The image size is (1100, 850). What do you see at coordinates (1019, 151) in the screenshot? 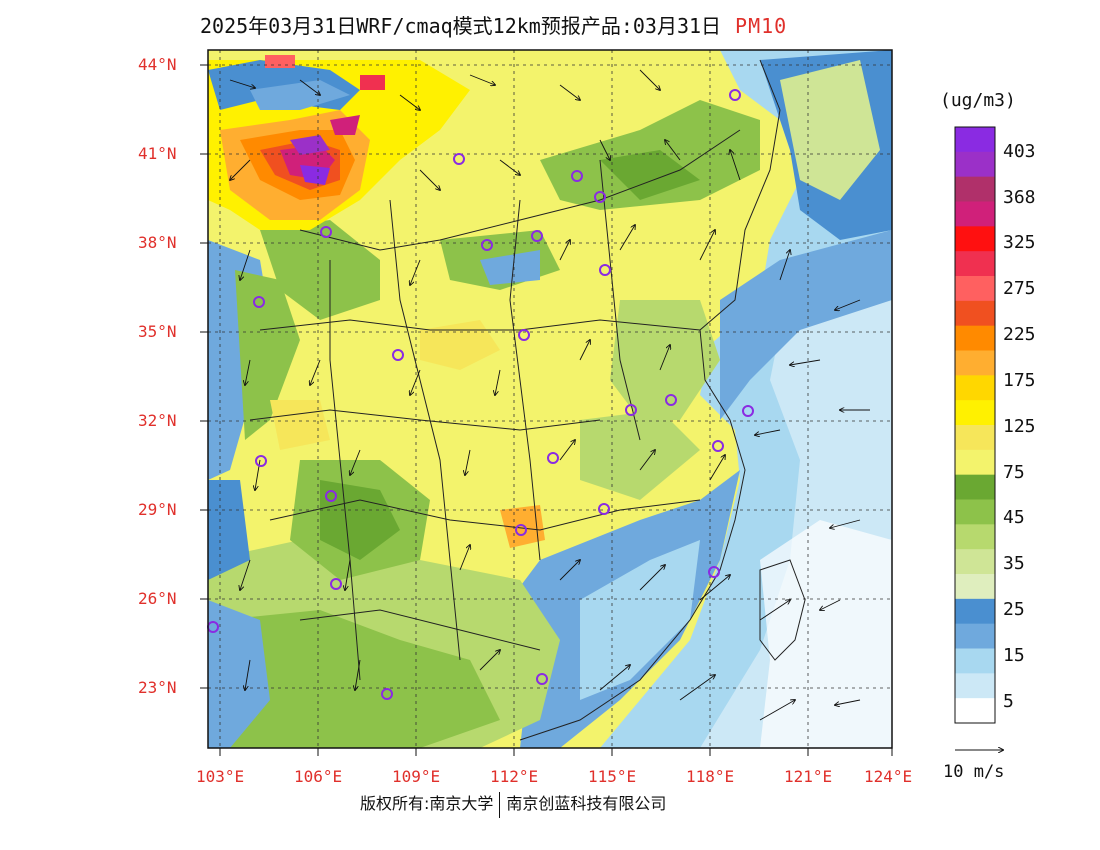
I see `colorbar-label: 403` at bounding box center [1019, 151].